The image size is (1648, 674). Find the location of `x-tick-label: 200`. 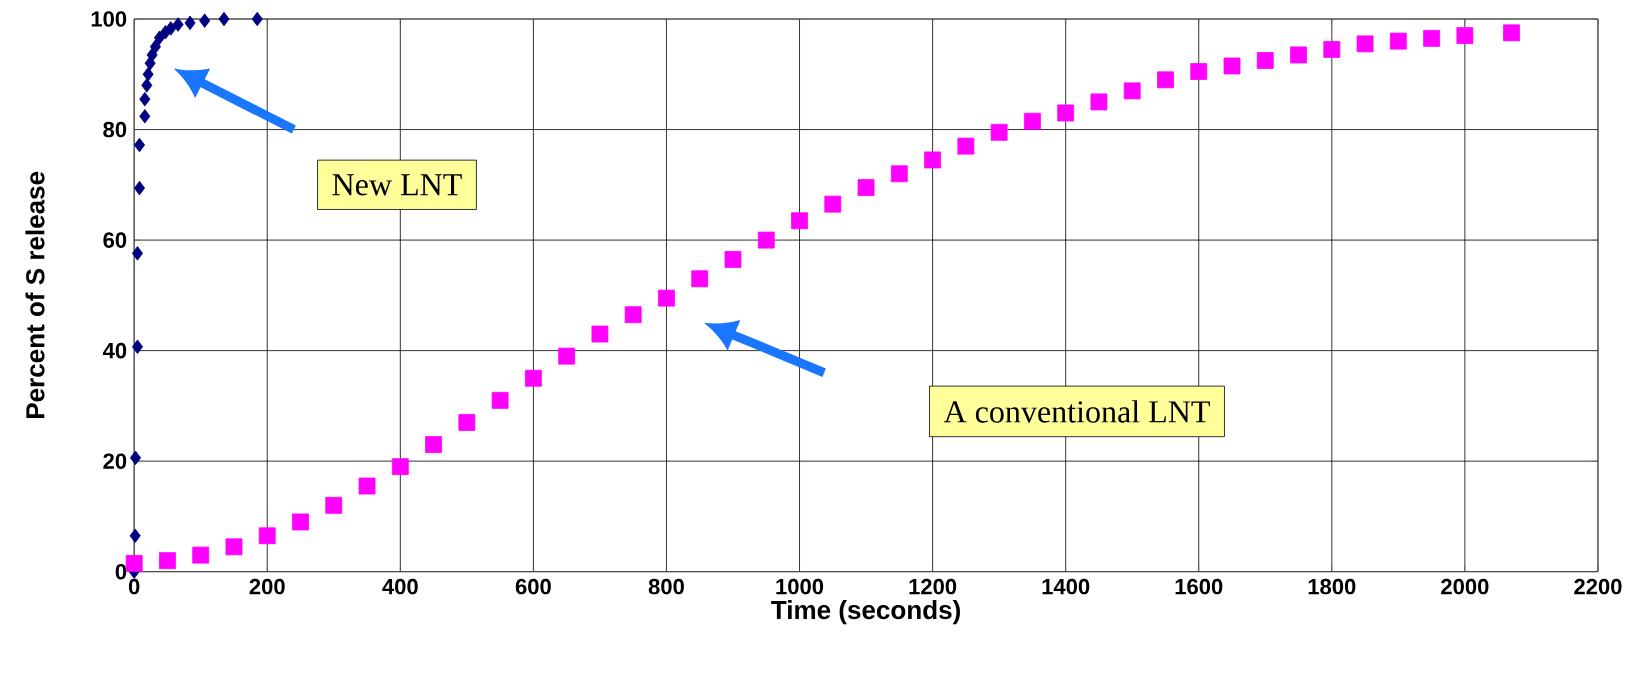

x-tick-label: 200 is located at coordinates (267, 586).